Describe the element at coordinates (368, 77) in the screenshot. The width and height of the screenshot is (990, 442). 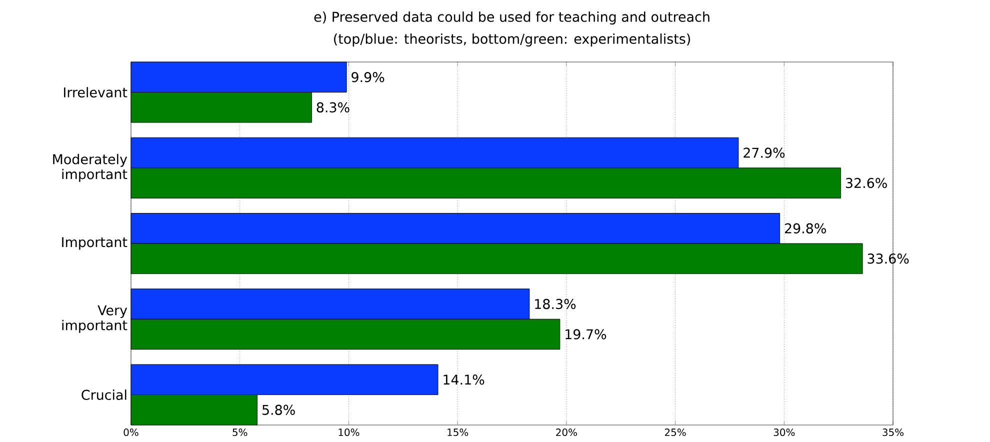
I see `data-label: 9.9%` at that location.